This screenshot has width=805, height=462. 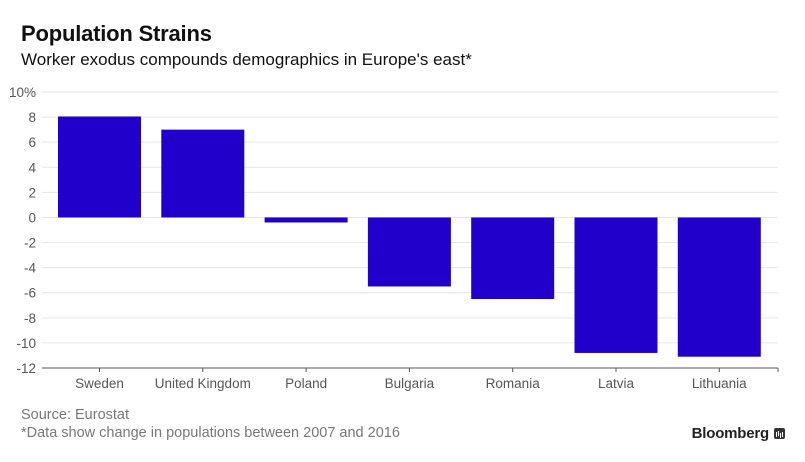 What do you see at coordinates (719, 383) in the screenshot?
I see `x-tick-label: Lithuania` at bounding box center [719, 383].